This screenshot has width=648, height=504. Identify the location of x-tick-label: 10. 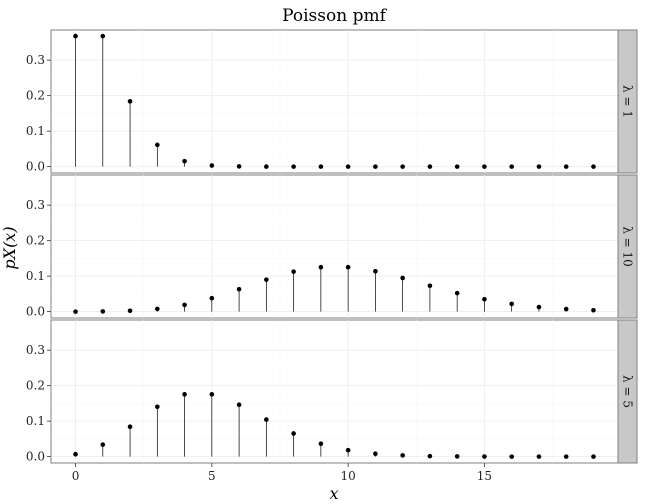
(347, 476).